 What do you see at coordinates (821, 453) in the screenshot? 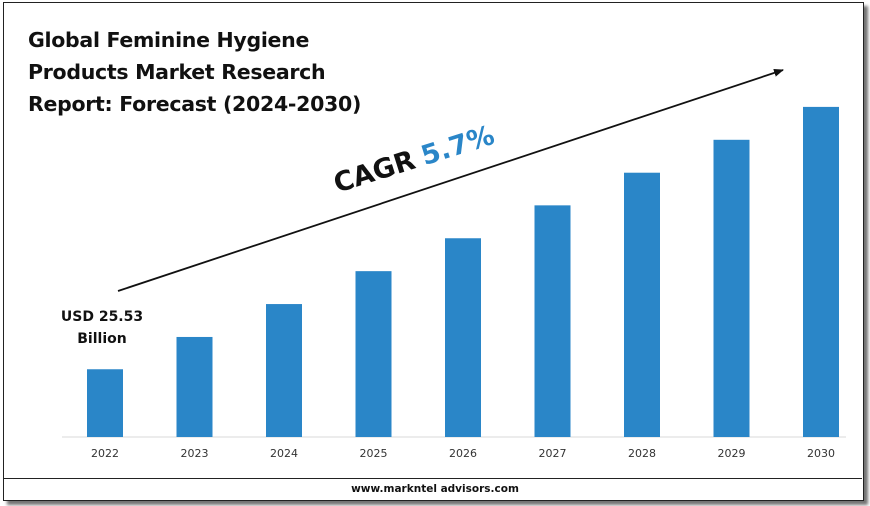
I see `x-tick-label-2030: 2030` at bounding box center [821, 453].